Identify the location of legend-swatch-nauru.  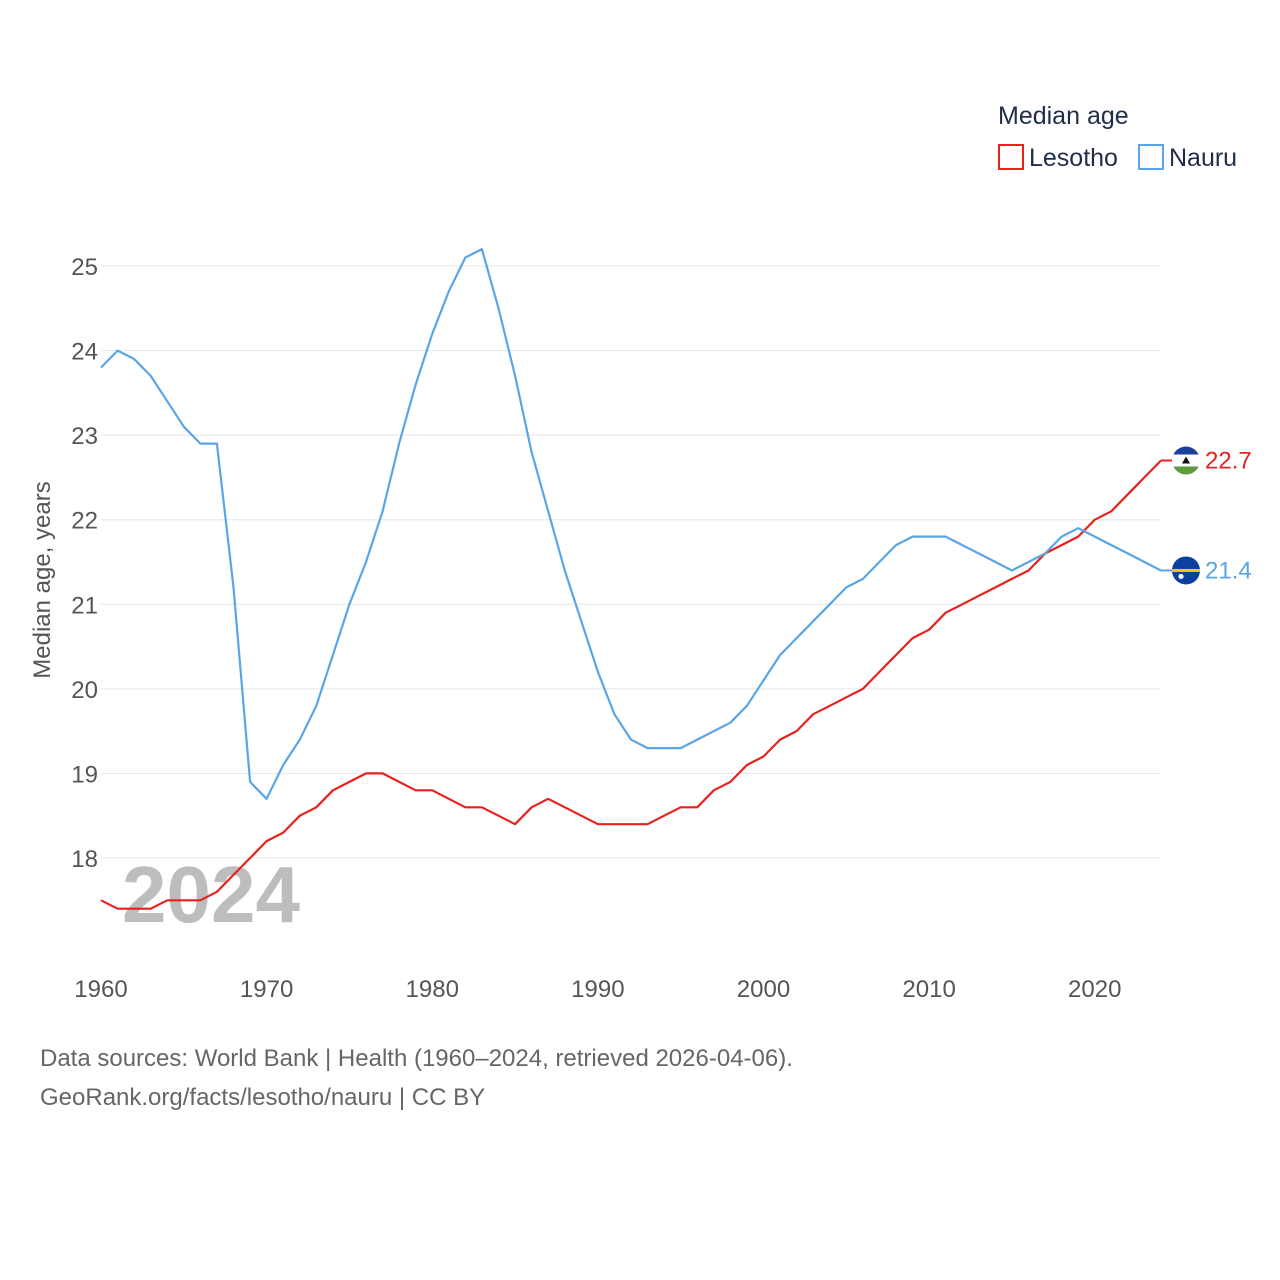
(1151, 157).